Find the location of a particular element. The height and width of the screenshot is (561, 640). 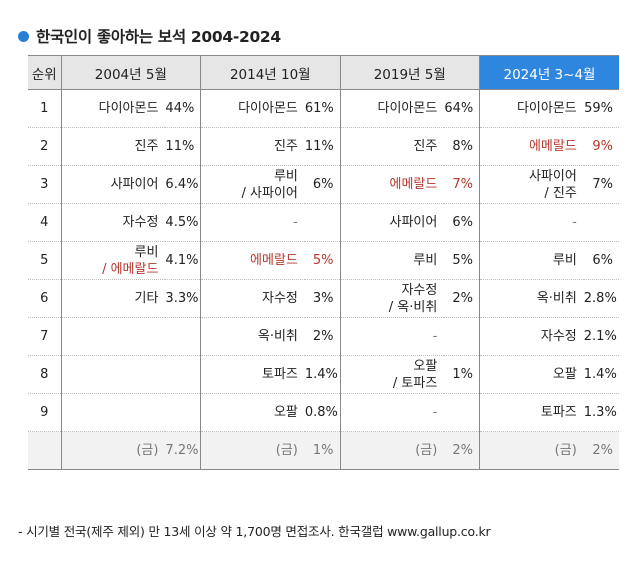

table-row: 4 자수정 4.5% - 사파이어 6% - is located at coordinates (323, 222).